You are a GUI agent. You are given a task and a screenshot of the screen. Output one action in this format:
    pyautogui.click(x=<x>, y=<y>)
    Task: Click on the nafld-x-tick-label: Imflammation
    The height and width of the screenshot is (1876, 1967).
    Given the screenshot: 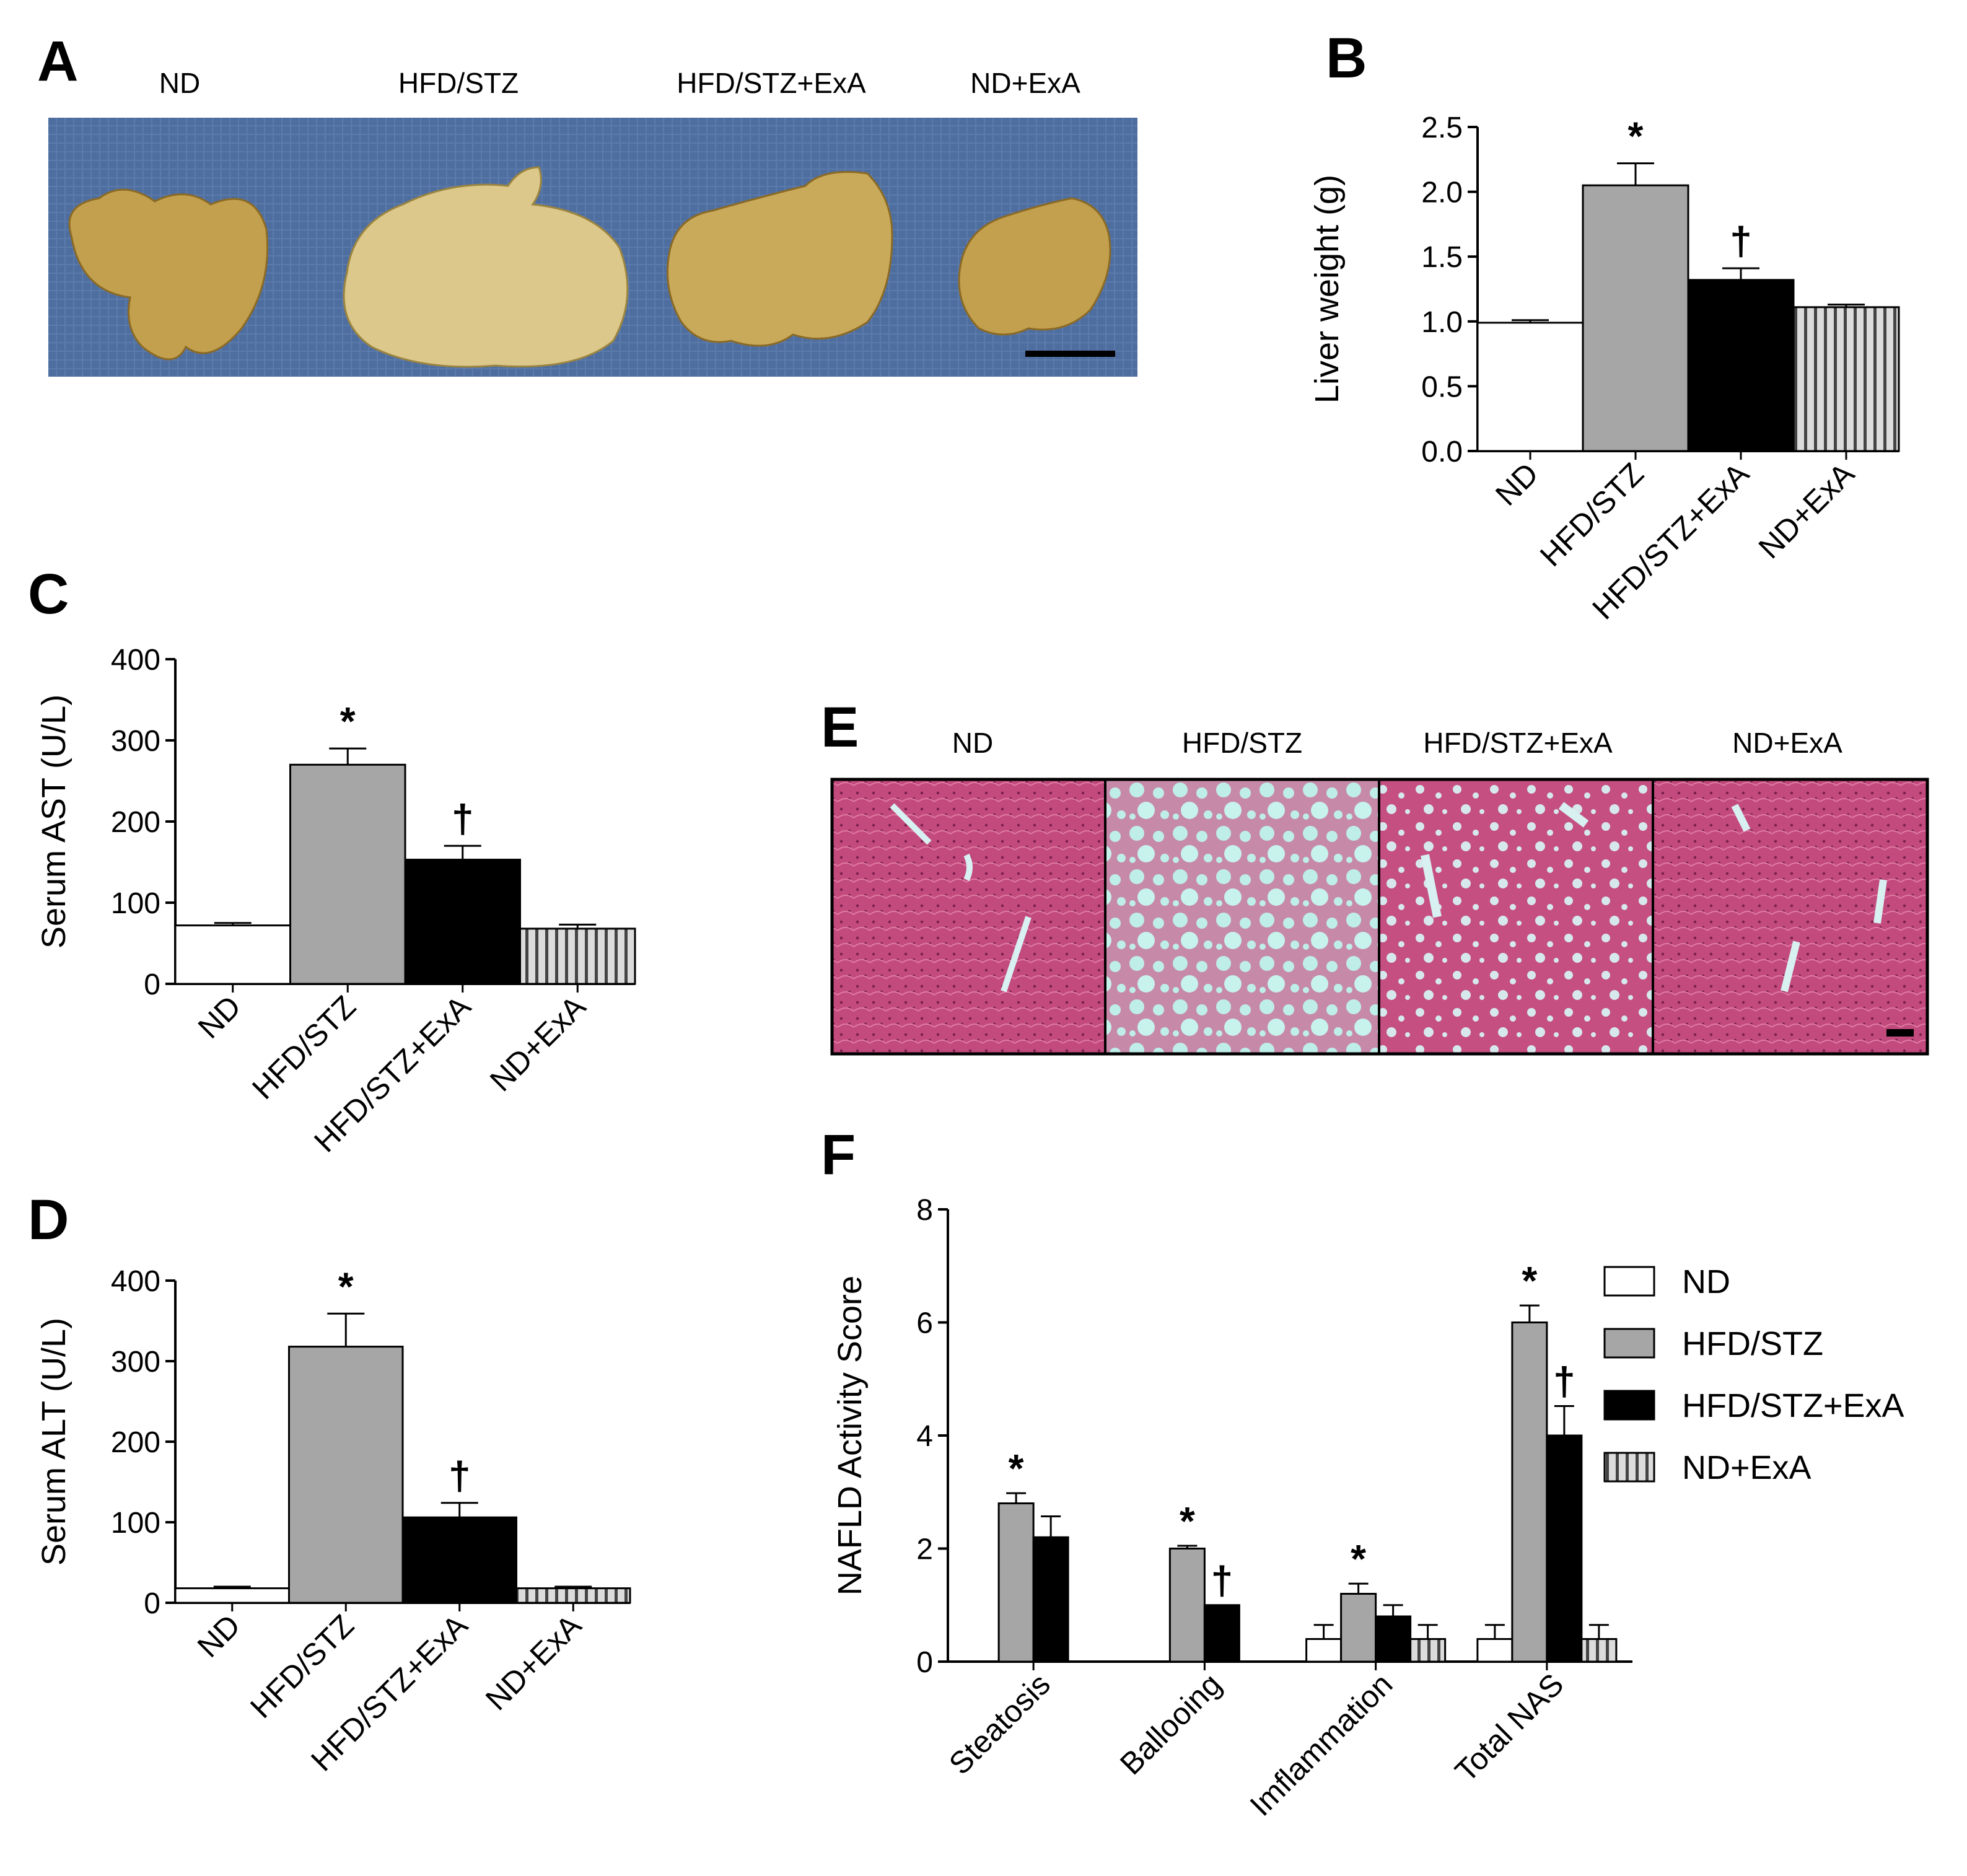 What is the action you would take?
    pyautogui.click(x=1322, y=1745)
    